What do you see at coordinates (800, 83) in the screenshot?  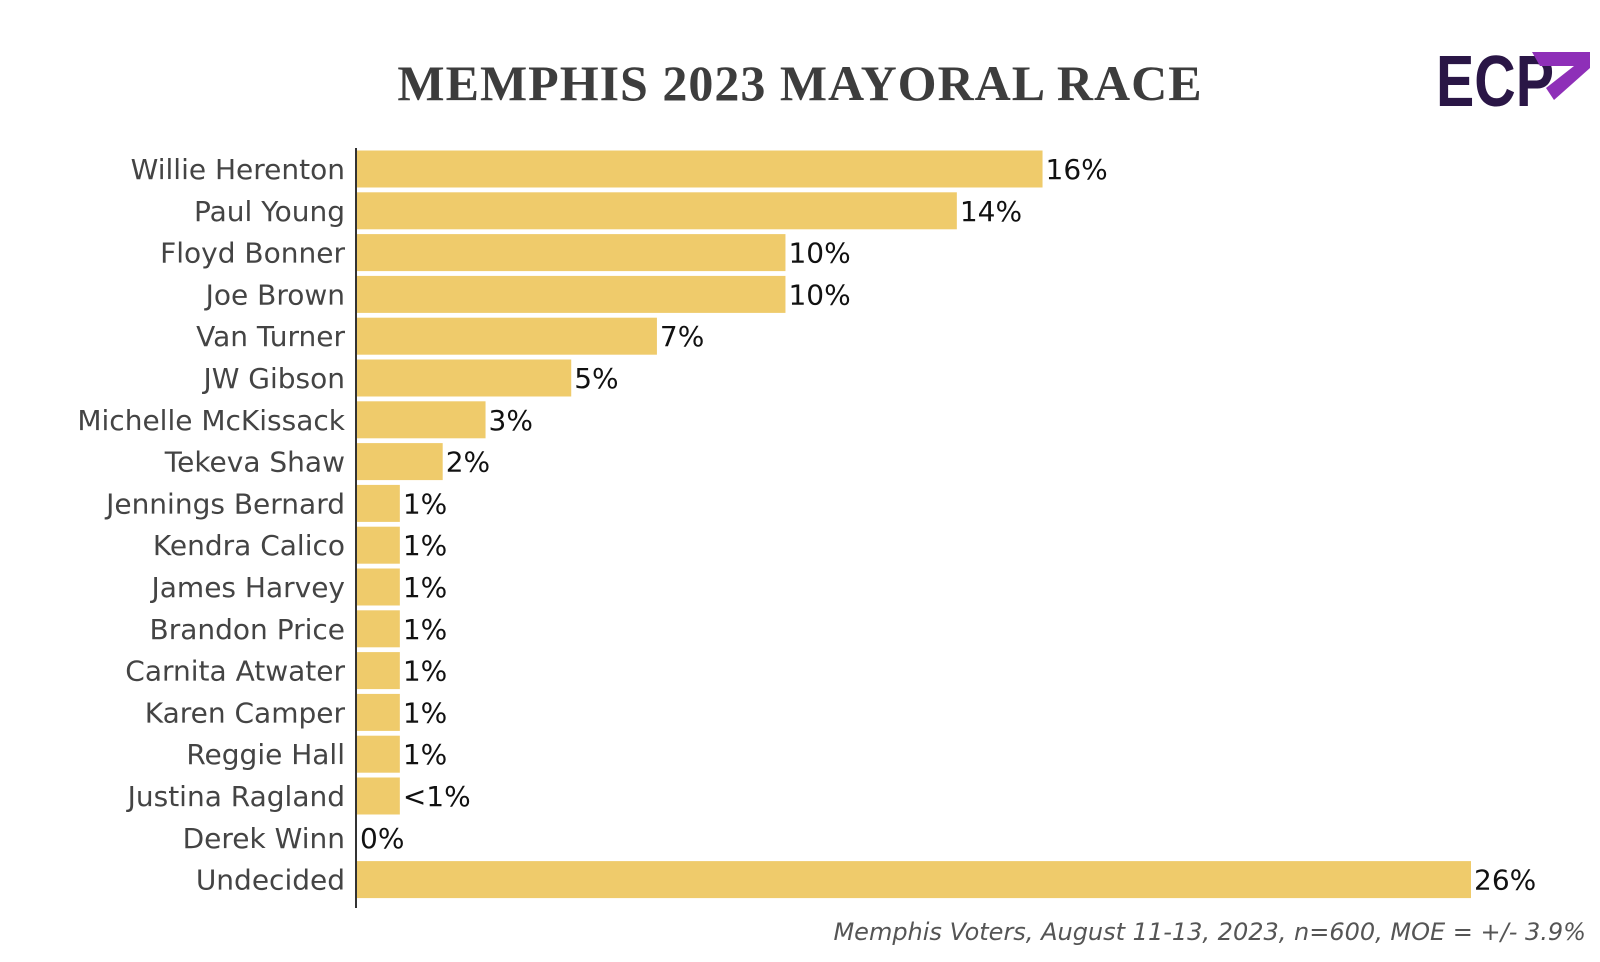 I see `chart-title: MEMPHIS 2023 MAYORAL RACE` at bounding box center [800, 83].